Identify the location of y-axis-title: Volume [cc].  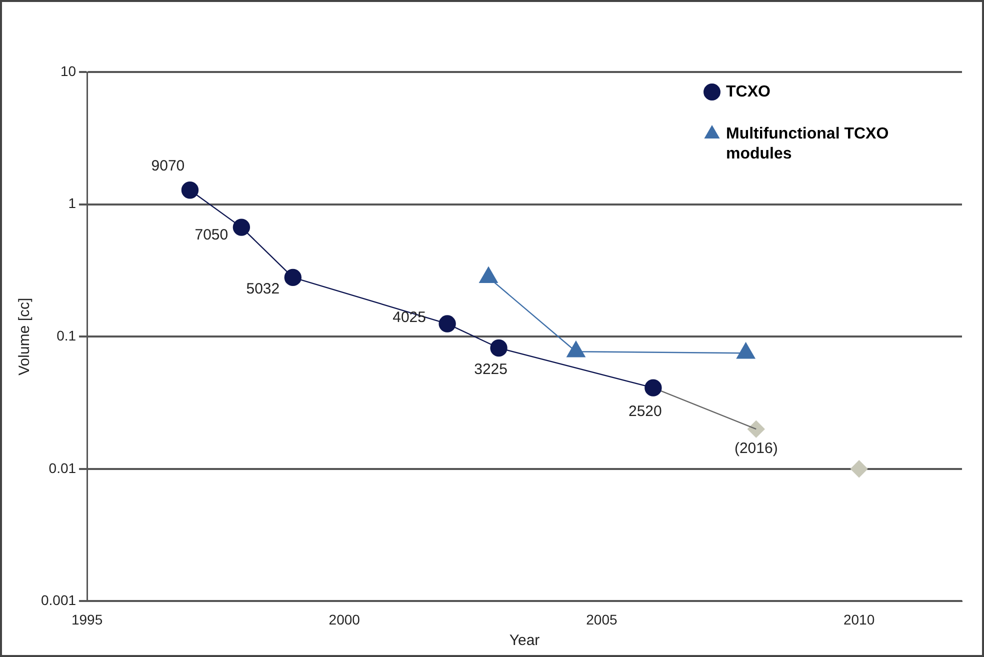
(25, 337).